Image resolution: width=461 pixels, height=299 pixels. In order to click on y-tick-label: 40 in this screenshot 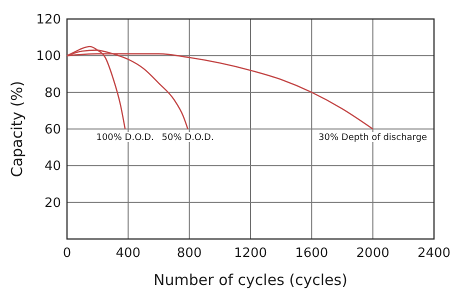, I will do `click(52, 166)`.